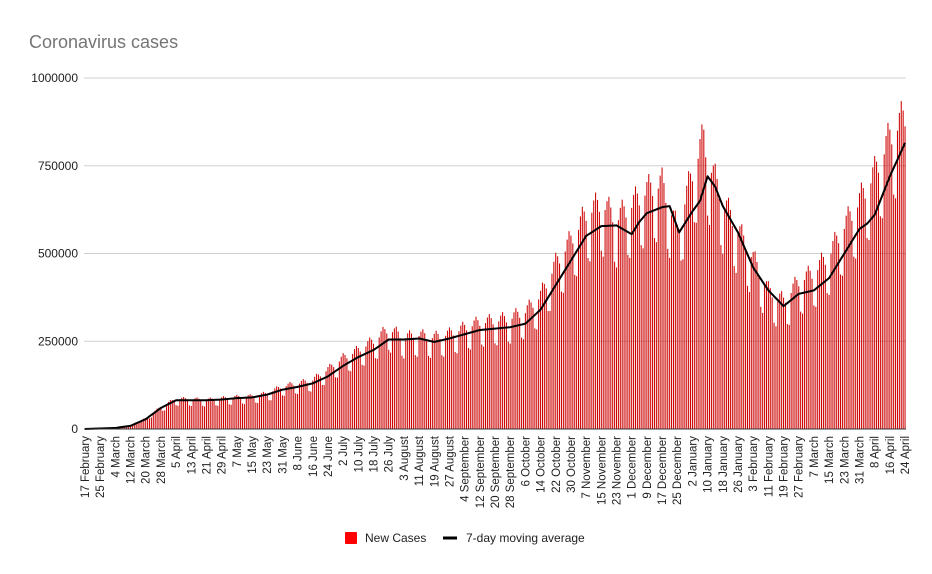 The height and width of the screenshot is (574, 932). Describe the element at coordinates (58, 254) in the screenshot. I see `y-tick-label: 500000` at that location.